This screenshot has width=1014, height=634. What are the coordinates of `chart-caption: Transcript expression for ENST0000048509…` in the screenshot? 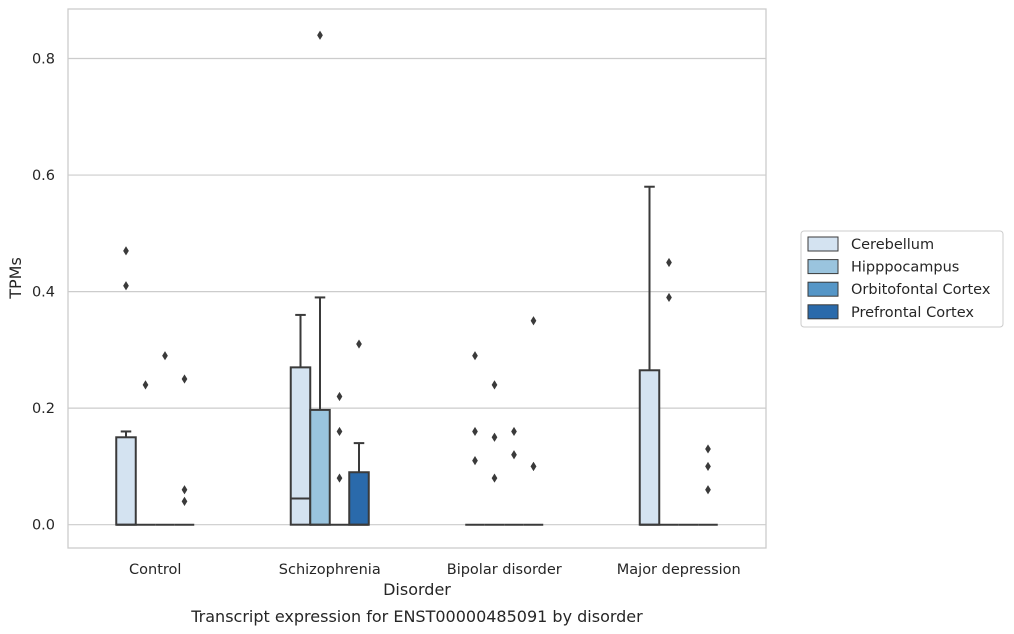 It's located at (416, 616).